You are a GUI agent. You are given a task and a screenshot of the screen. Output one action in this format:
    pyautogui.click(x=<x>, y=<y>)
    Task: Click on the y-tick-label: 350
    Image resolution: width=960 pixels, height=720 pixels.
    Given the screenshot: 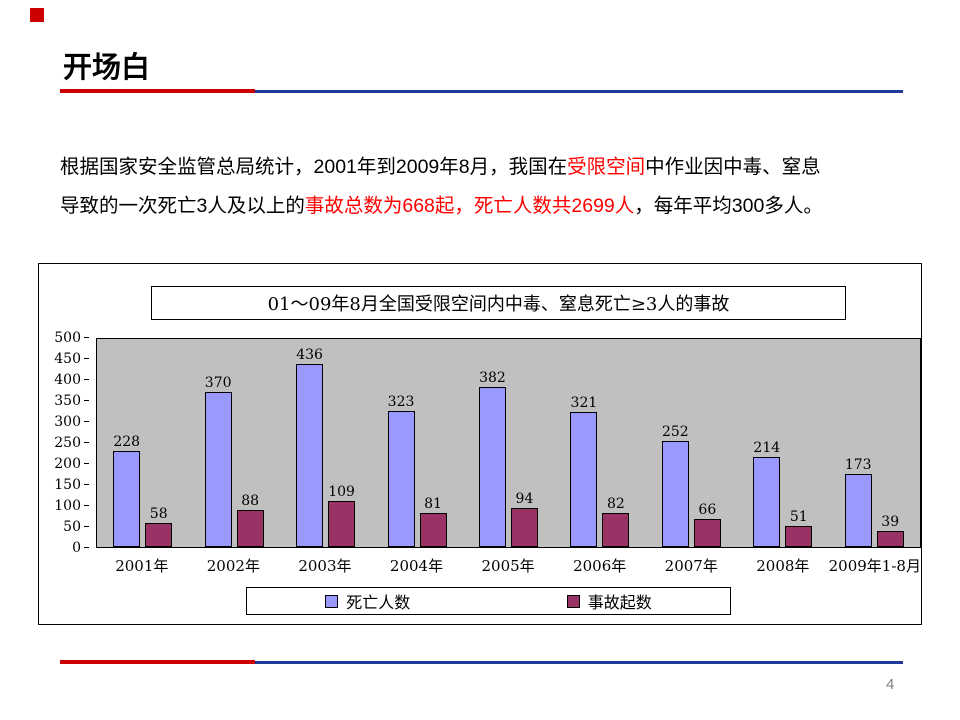 What is the action you would take?
    pyautogui.click(x=67, y=401)
    